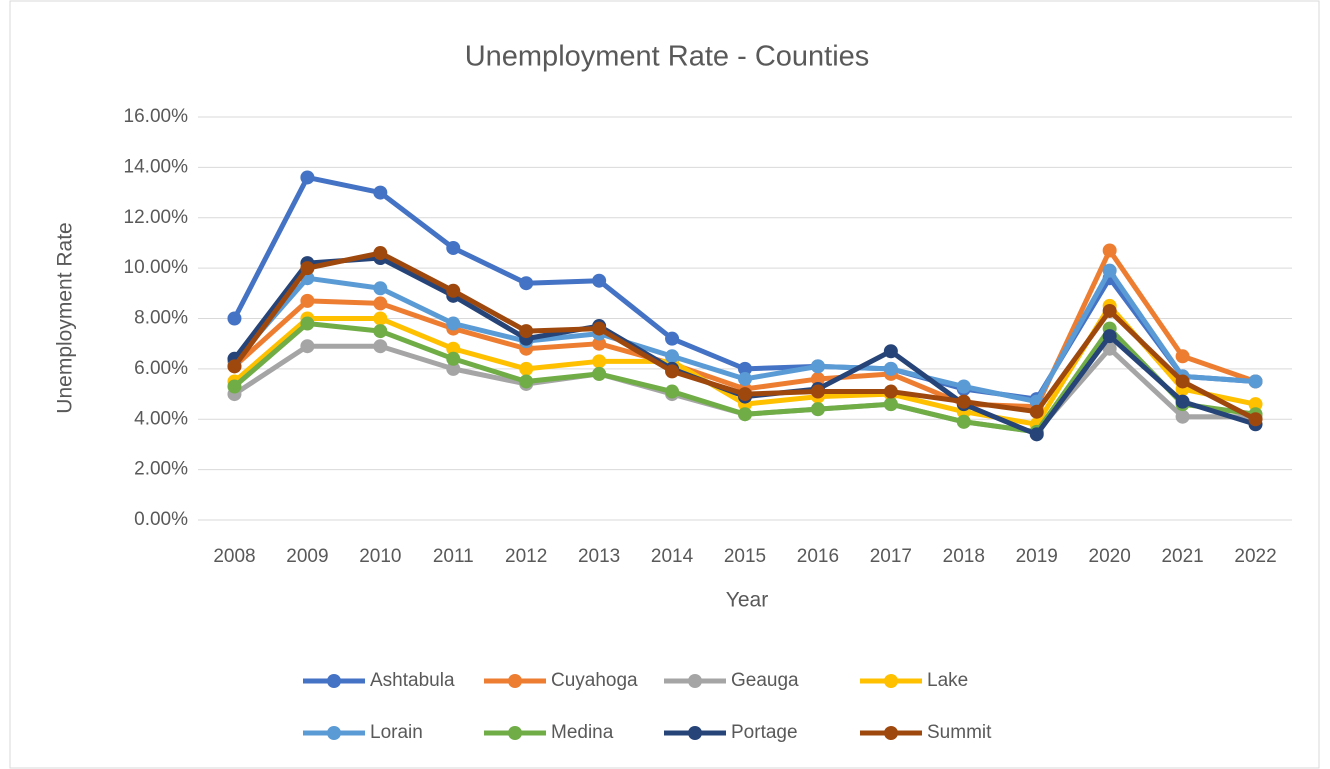 This screenshot has width=1330, height=769. Describe the element at coordinates (964, 556) in the screenshot. I see `x-tick-label: 2018` at that location.